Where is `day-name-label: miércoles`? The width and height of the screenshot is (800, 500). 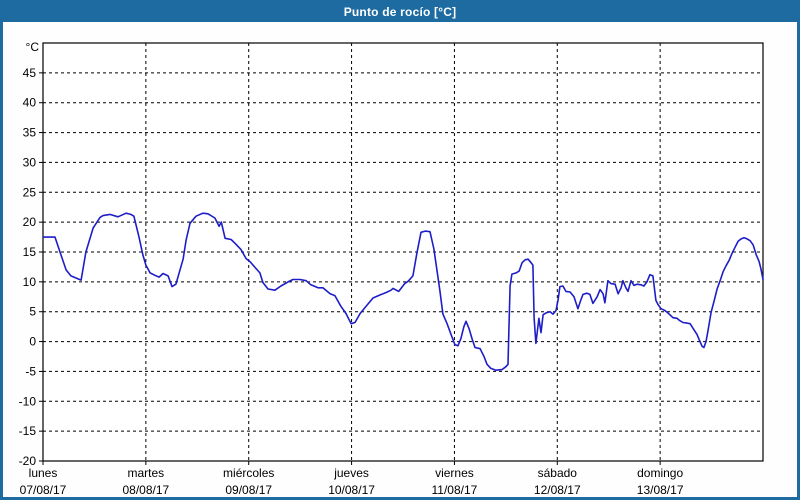
day-name-label: miércoles is located at coordinates (248, 473).